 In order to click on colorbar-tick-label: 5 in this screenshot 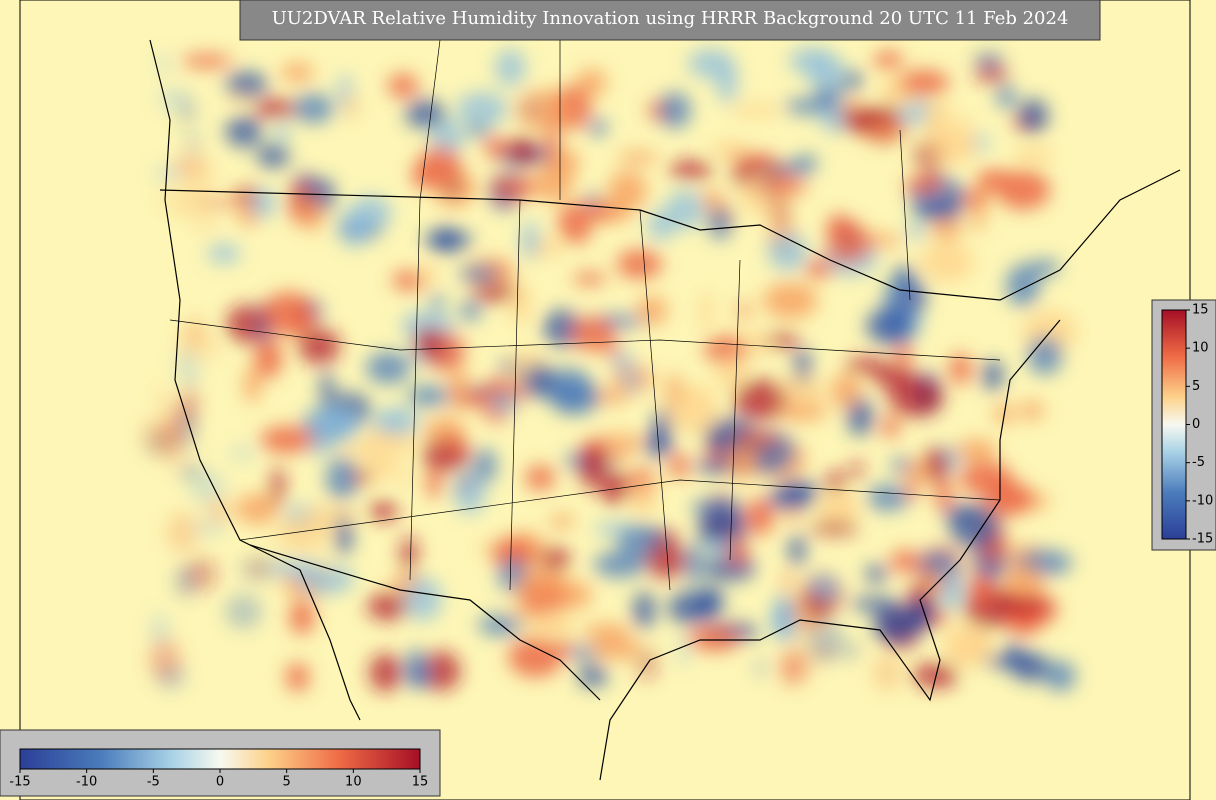, I will do `click(1196, 386)`.